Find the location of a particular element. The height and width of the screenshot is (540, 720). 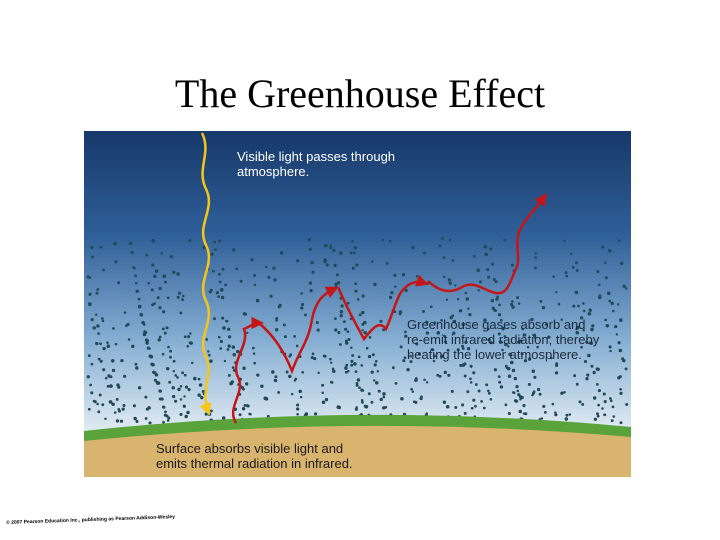

slide-title: The Greenhouse Effect is located at coordinates (360, 93).